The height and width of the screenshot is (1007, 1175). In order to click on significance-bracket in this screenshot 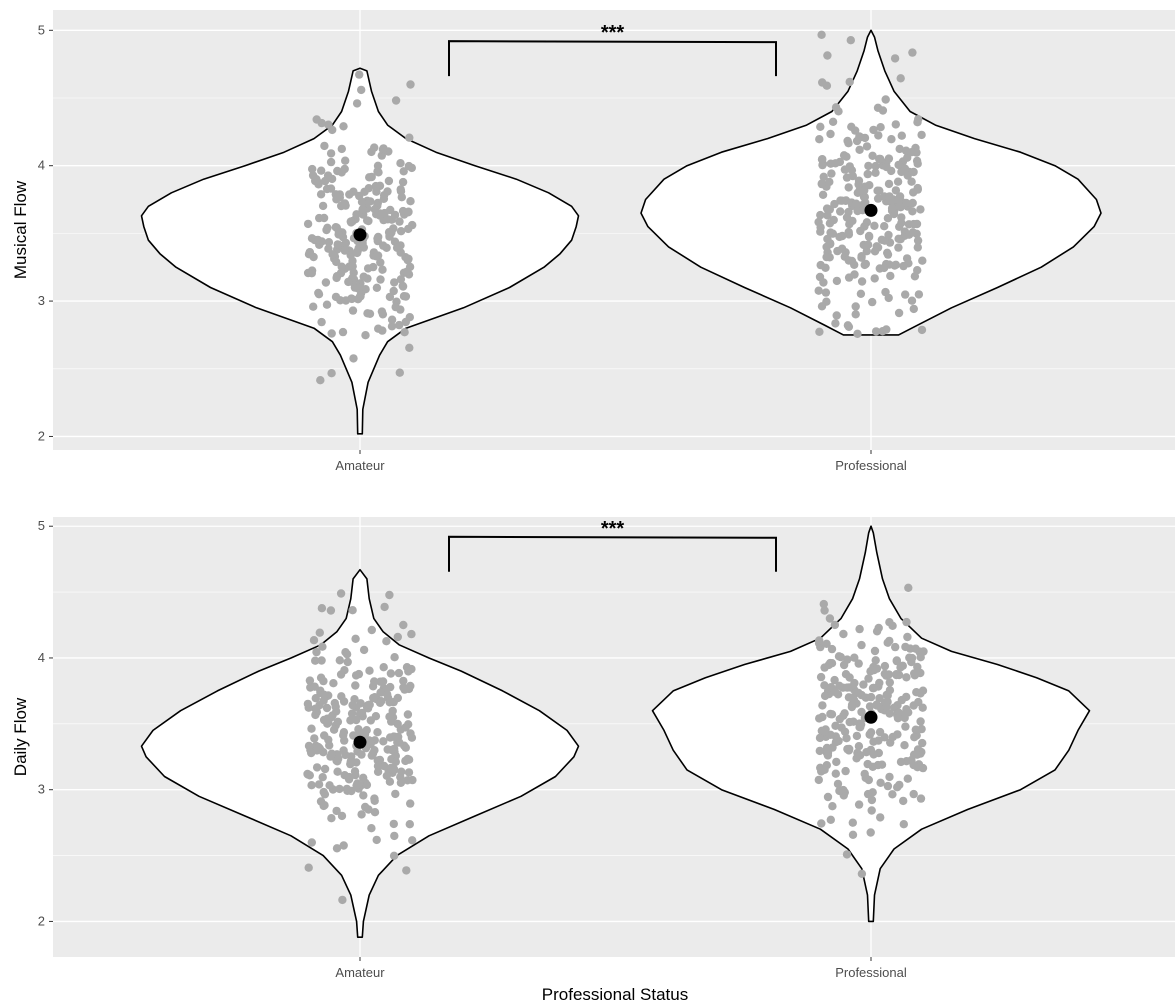, I will do `click(612, 58)`.